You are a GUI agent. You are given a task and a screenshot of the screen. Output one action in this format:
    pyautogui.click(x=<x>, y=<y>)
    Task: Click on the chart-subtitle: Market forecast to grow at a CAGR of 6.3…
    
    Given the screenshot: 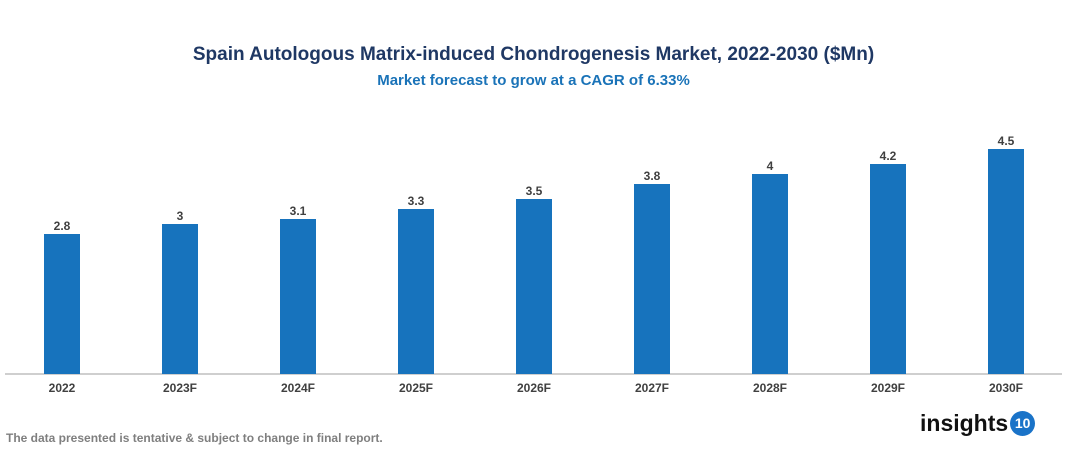 What is the action you would take?
    pyautogui.click(x=533, y=80)
    